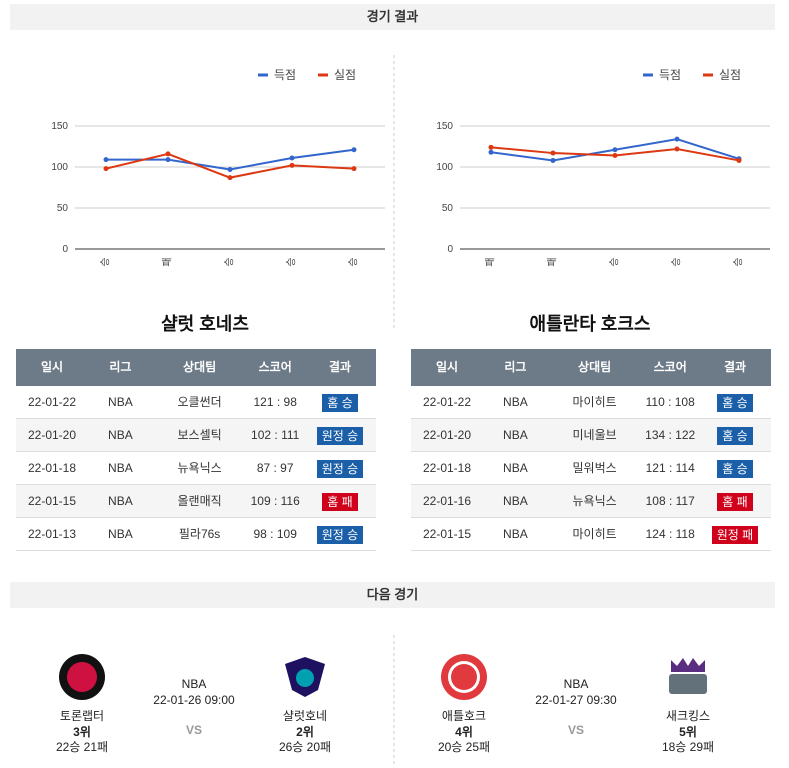  What do you see at coordinates (670, 435) in the screenshot?
I see `table-cell: 134 : 122` at bounding box center [670, 435].